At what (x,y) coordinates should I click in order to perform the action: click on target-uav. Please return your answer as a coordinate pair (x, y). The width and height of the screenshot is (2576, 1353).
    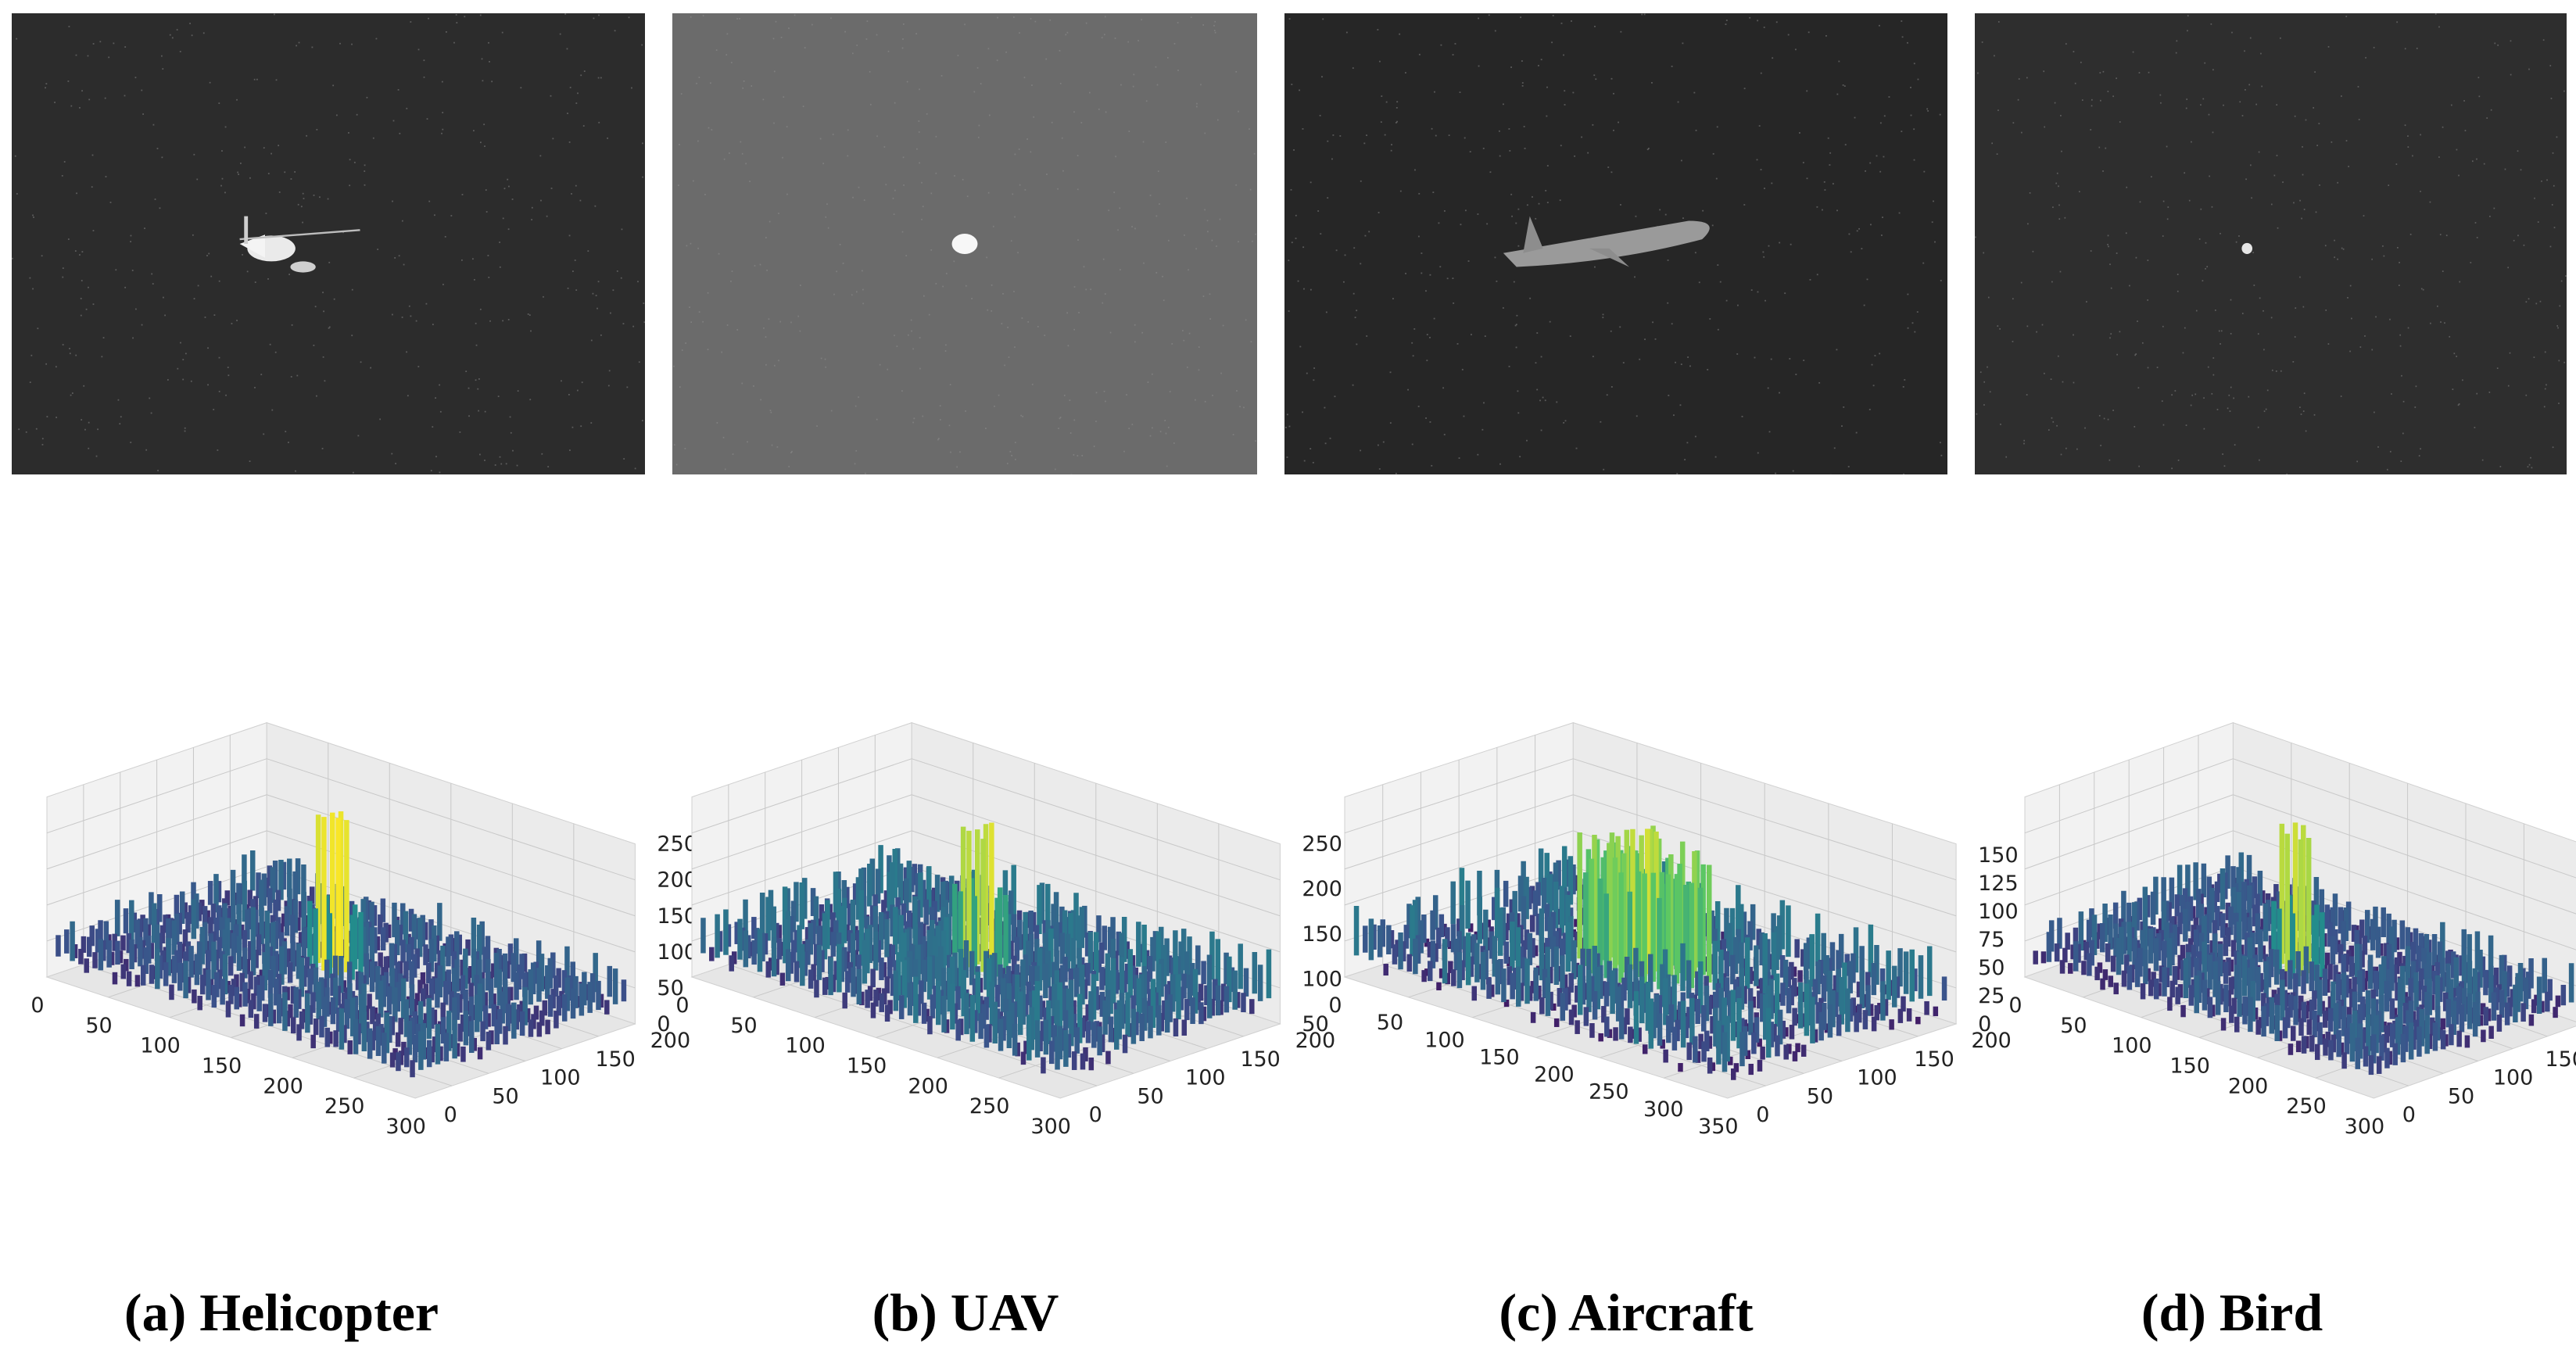
    Looking at the image, I should click on (964, 244).